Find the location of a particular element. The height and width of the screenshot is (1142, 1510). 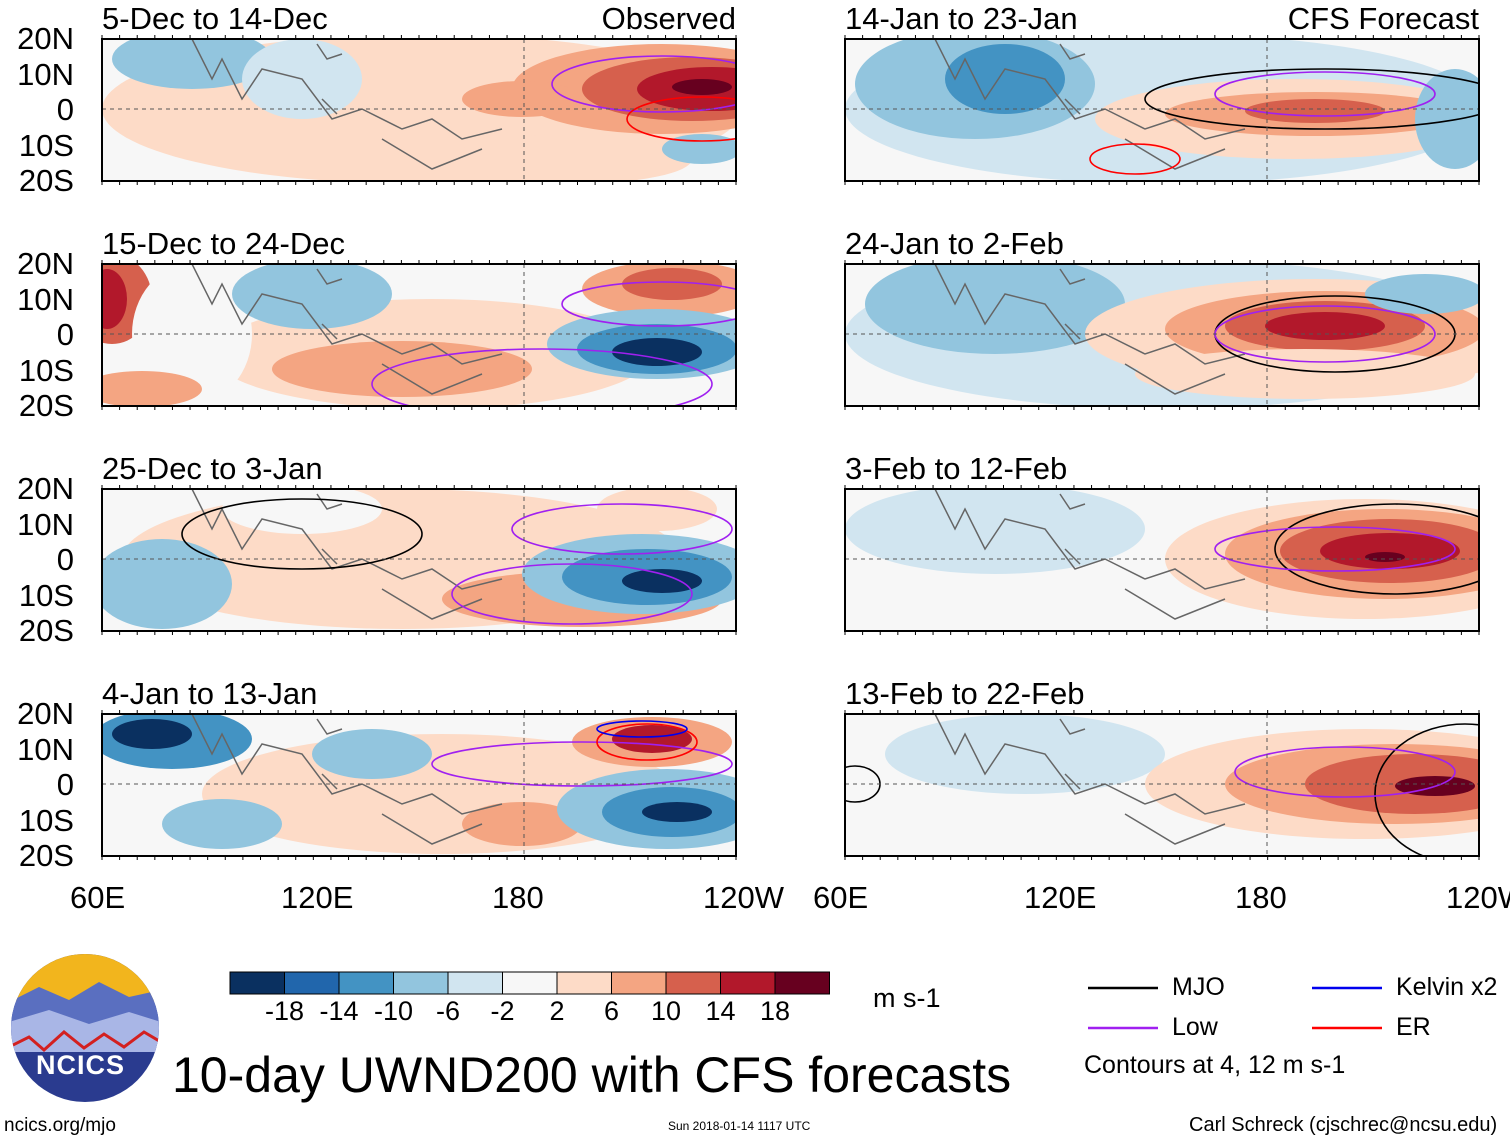

colorbar is located at coordinates (529, 983).